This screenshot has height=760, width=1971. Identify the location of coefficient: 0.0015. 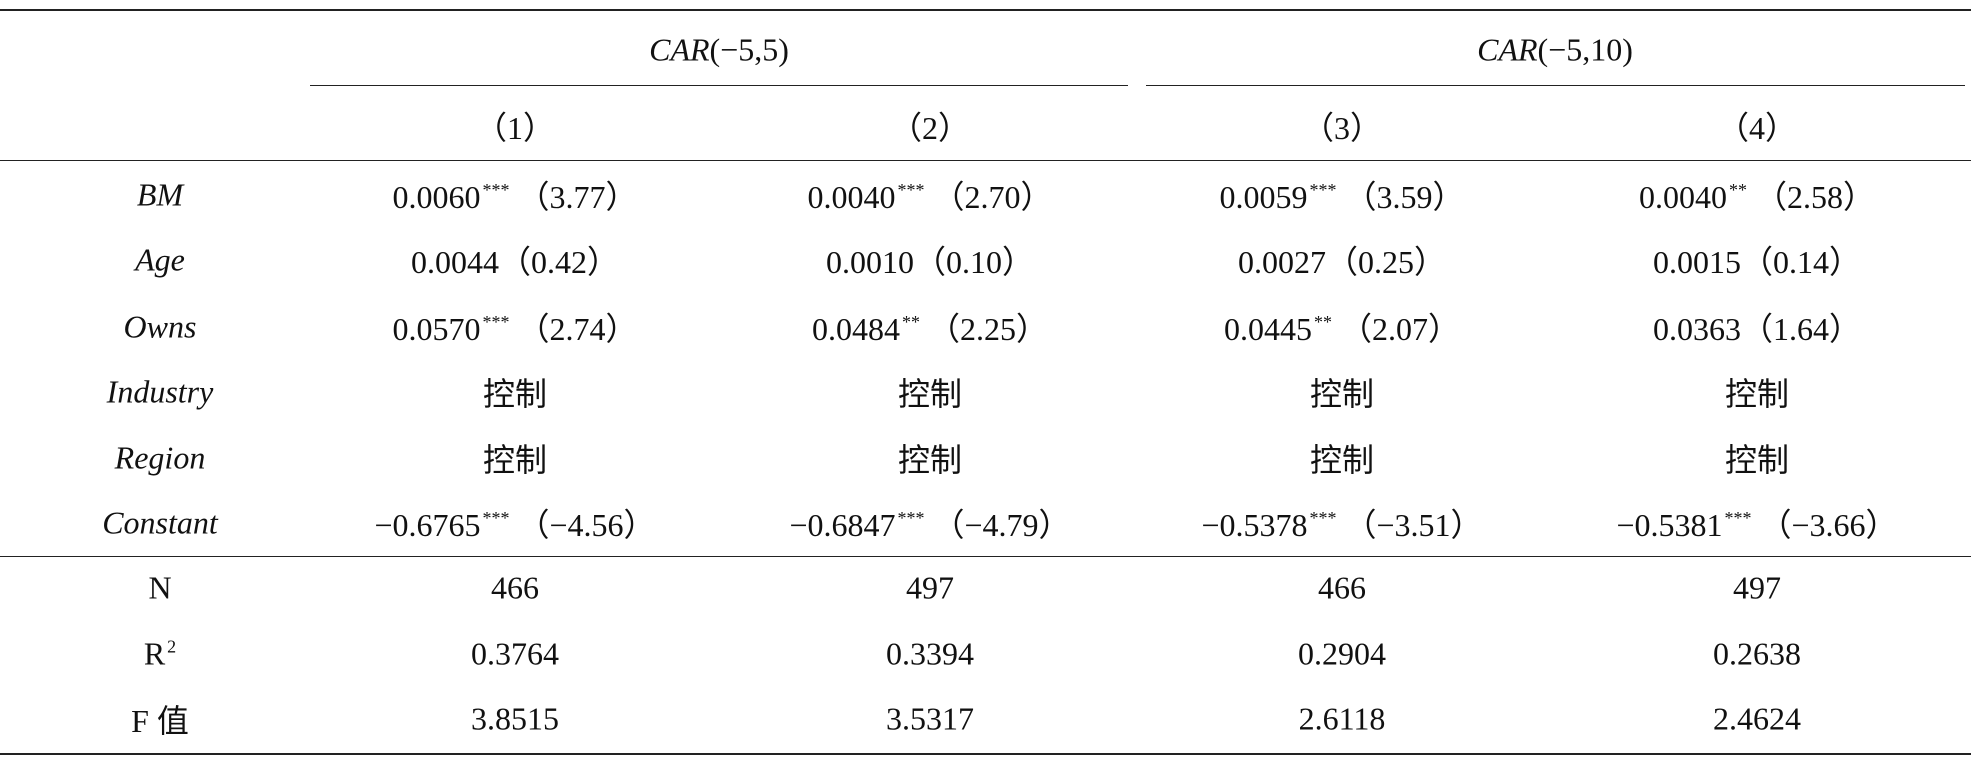
(1696, 262).